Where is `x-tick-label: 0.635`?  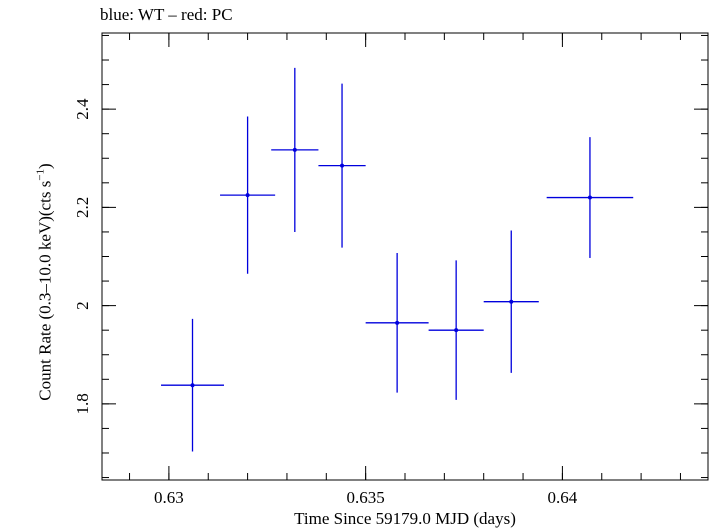 x-tick-label: 0.635 is located at coordinates (366, 497).